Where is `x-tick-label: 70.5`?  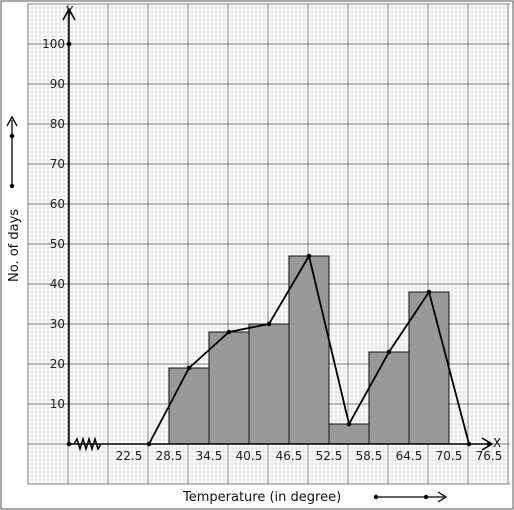
x-tick-label: 70.5 is located at coordinates (449, 456).